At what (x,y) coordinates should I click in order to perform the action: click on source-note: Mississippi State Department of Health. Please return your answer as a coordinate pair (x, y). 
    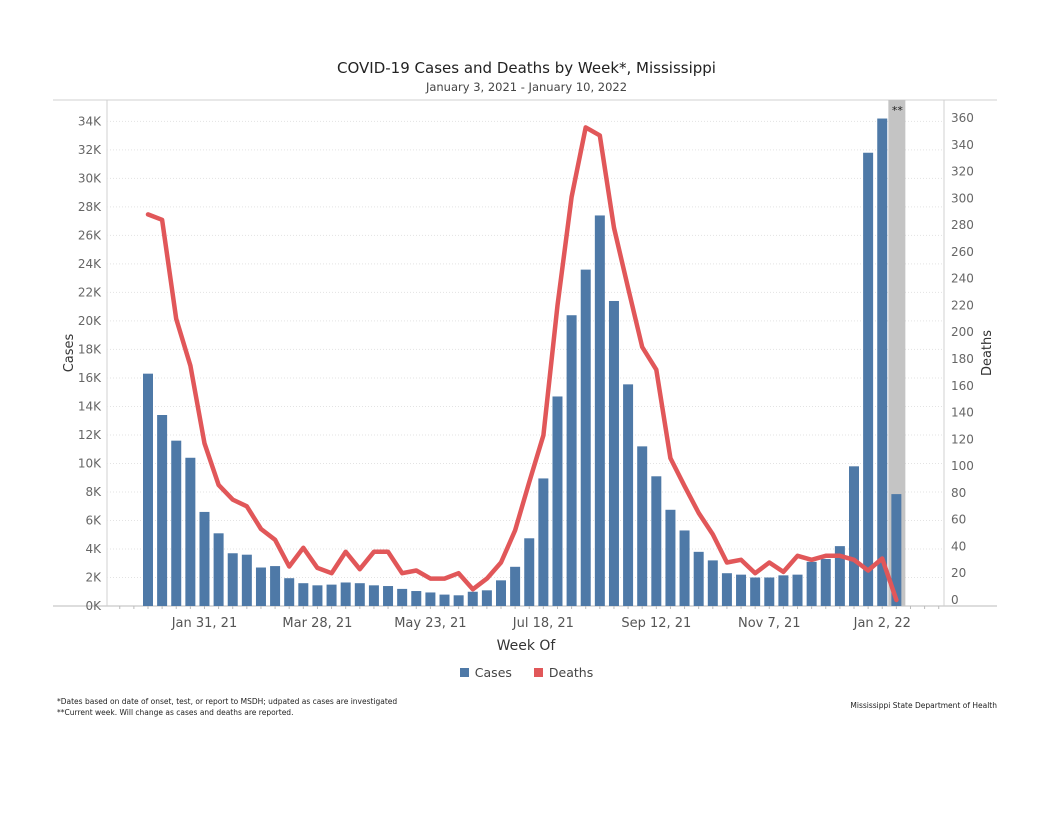
    Looking at the image, I should click on (923, 705).